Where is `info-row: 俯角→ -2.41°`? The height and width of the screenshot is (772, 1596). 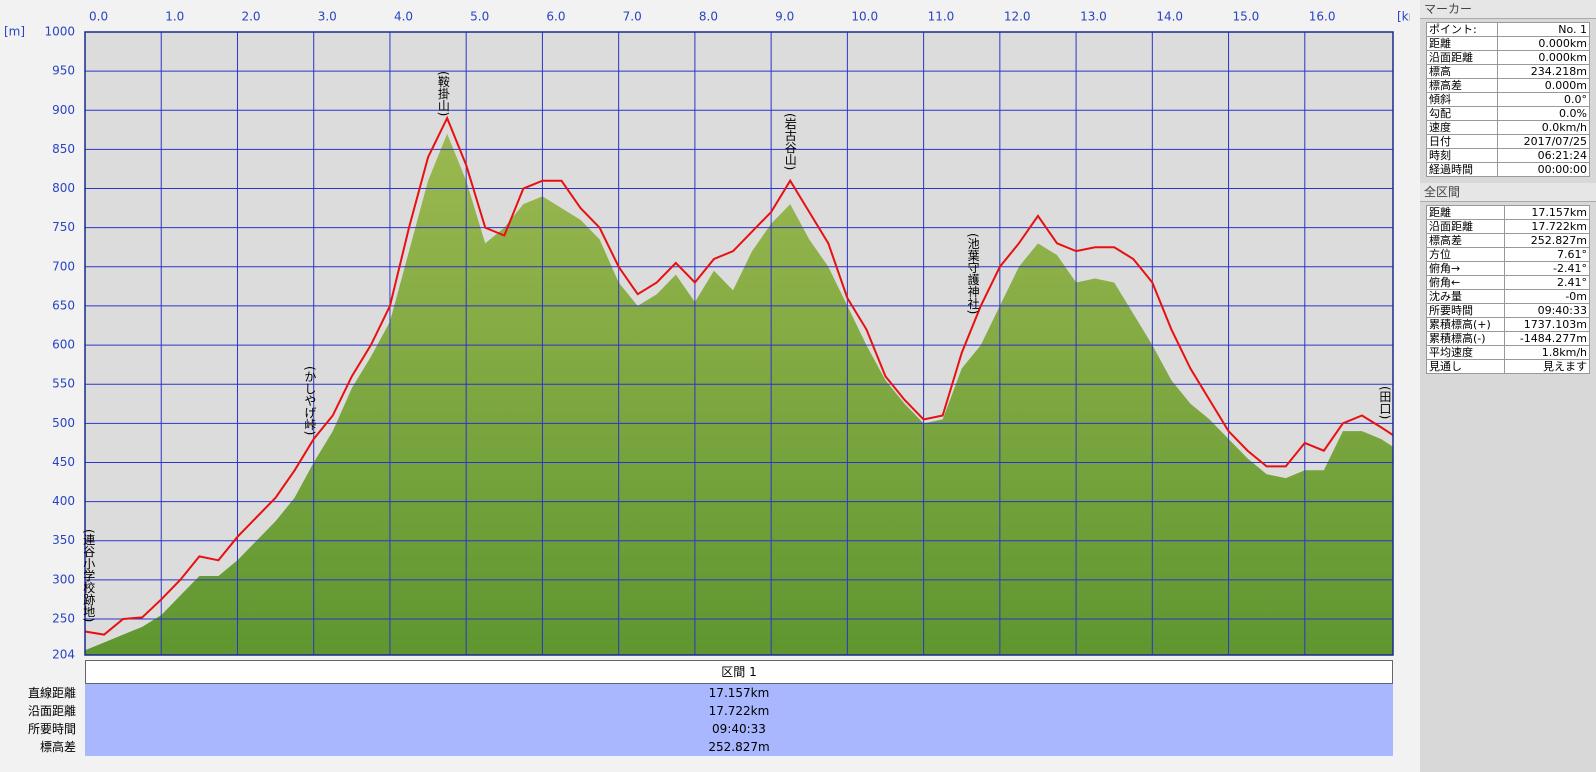 info-row: 俯角→ -2.41° is located at coordinates (1507, 268).